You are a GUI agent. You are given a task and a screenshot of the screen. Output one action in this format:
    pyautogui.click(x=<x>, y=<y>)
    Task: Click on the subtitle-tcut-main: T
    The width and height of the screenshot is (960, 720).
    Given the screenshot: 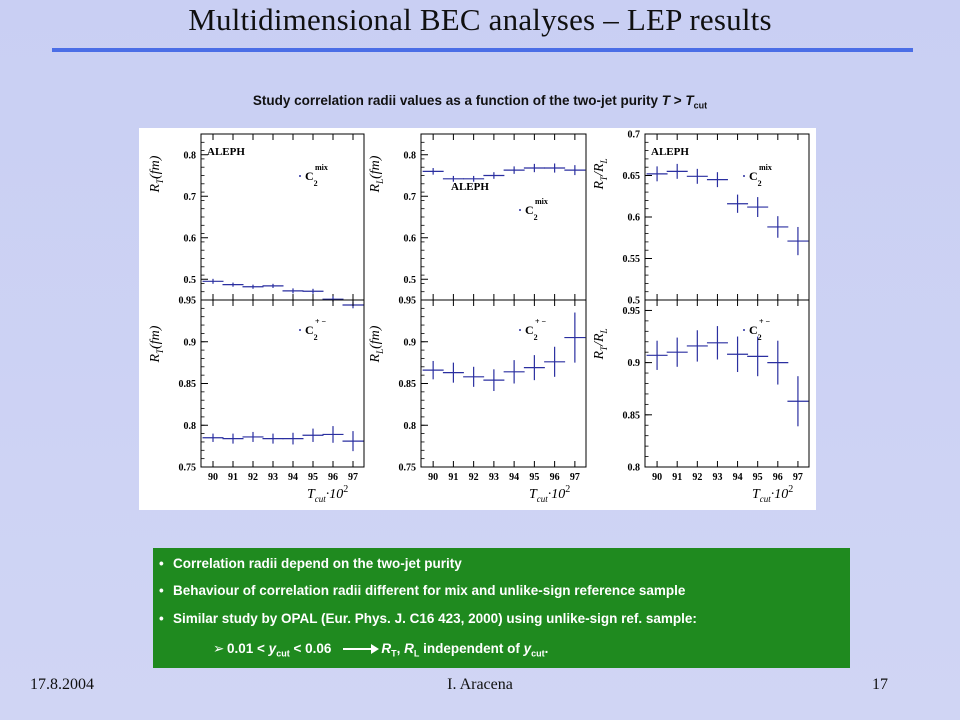 What is the action you would take?
    pyautogui.click(x=689, y=100)
    